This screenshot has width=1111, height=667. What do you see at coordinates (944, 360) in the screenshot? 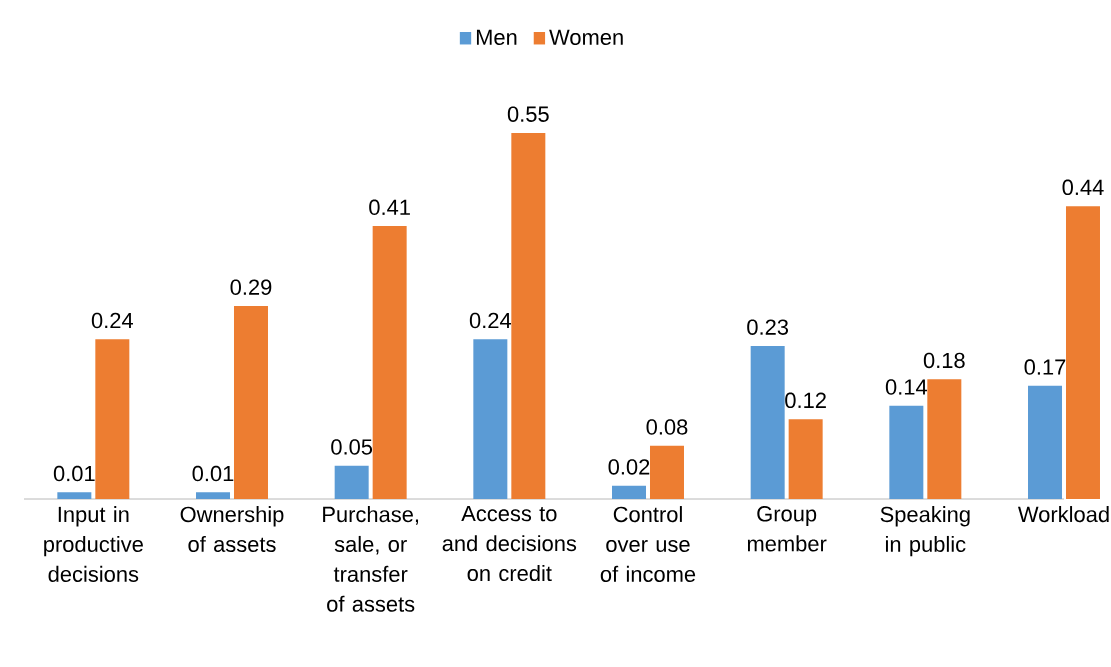
I see `data-label: 0.18` at bounding box center [944, 360].